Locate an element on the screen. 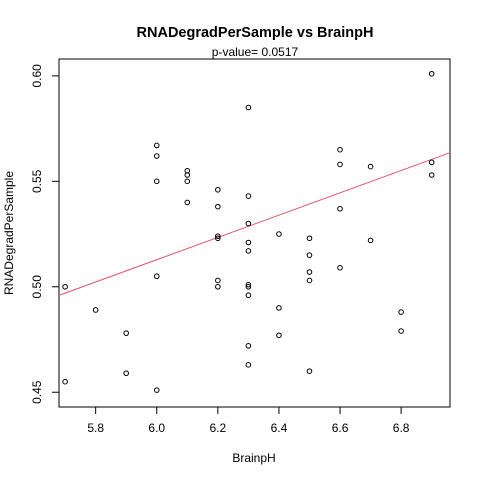  y-tick-label: 0.50 is located at coordinates (37, 287).